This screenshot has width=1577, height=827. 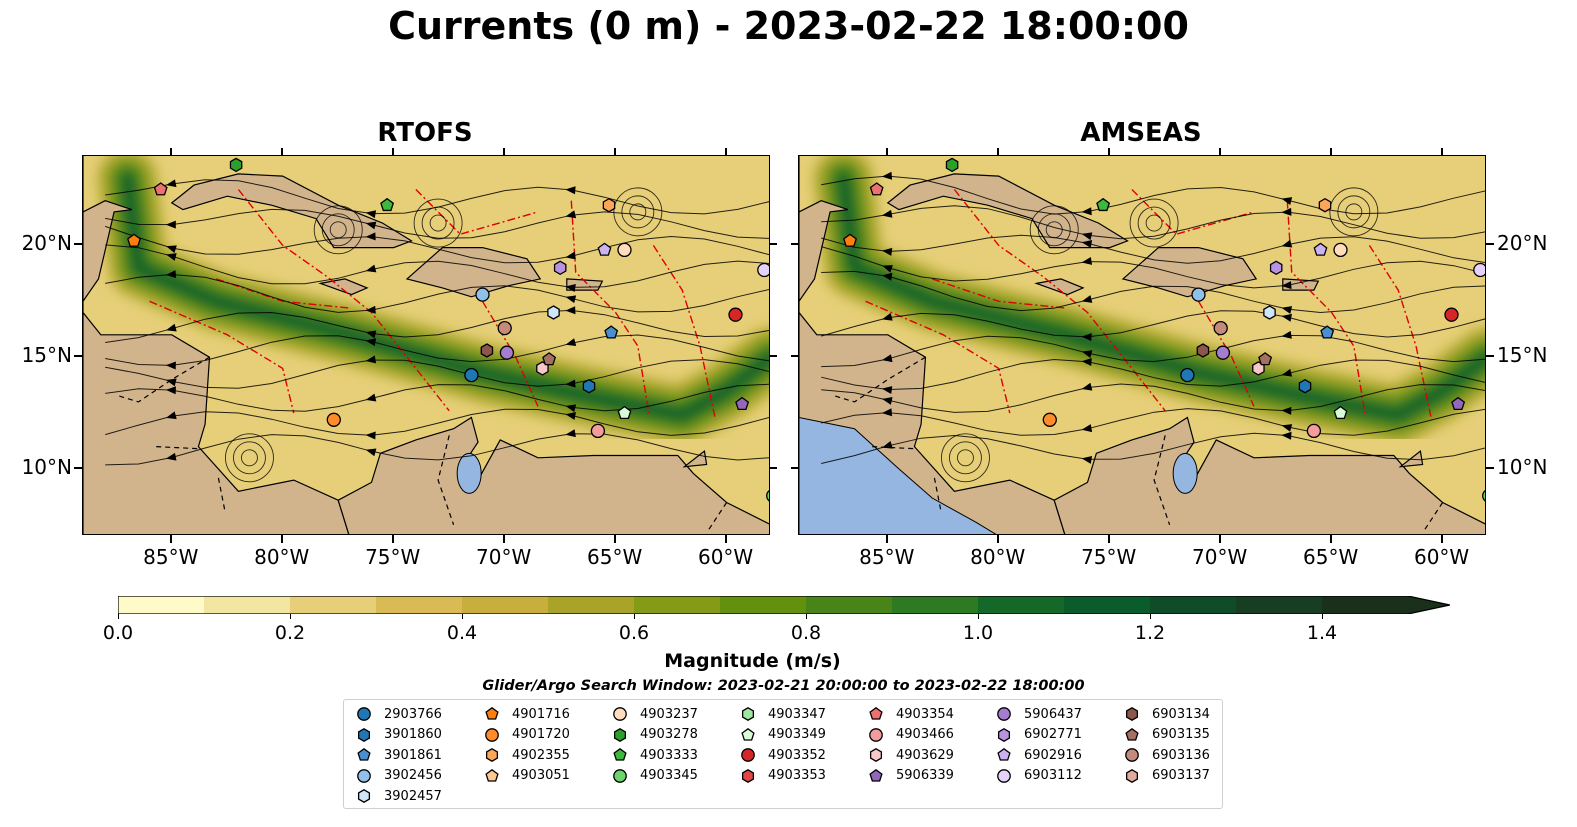 What do you see at coordinates (1522, 466) in the screenshot?
I see `y-tick-label-right: 10°N` at bounding box center [1522, 466].